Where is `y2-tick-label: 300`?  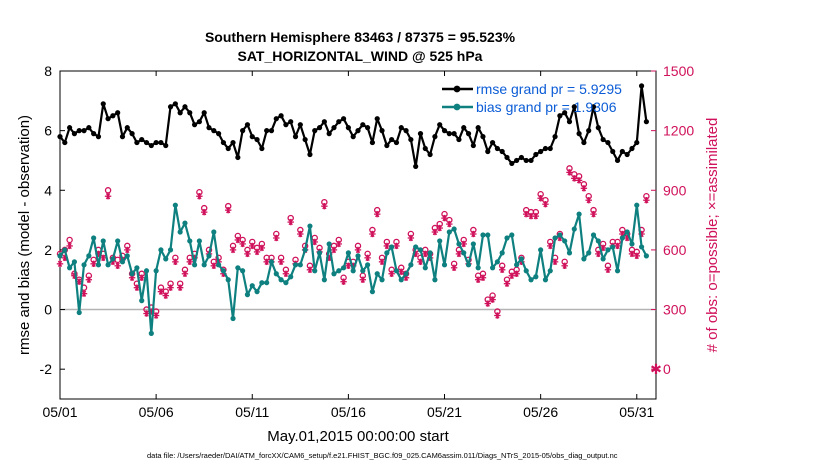
y2-tick-label: 300 is located at coordinates (675, 310).